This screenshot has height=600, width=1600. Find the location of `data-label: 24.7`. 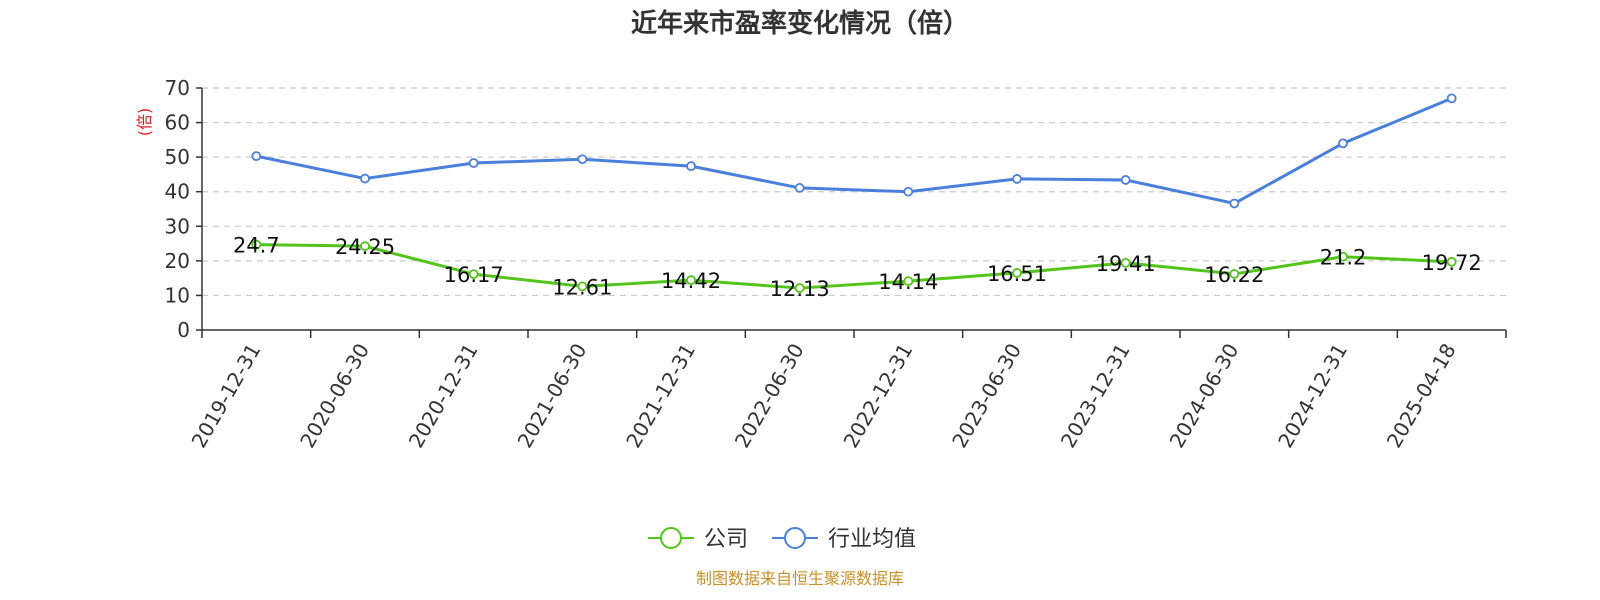

data-label: 24.7 is located at coordinates (256, 246).